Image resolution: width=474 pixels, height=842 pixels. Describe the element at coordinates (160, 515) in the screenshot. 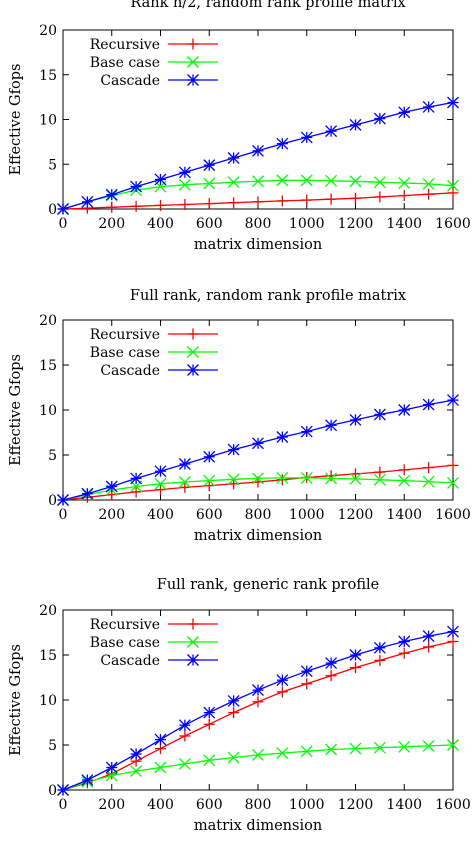

I see `x-tick-label: 400` at that location.